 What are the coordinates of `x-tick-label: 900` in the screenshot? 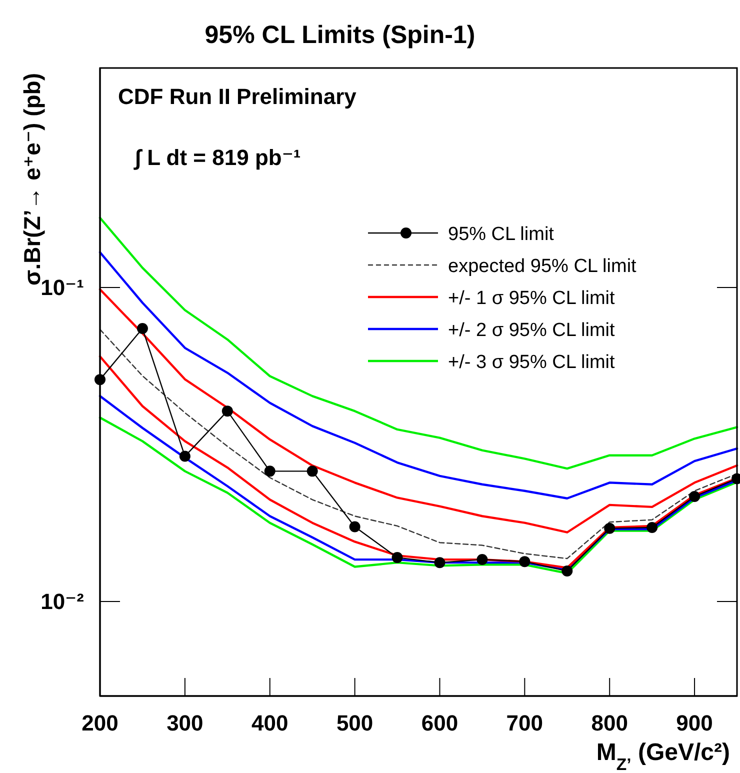 It's located at (694, 723).